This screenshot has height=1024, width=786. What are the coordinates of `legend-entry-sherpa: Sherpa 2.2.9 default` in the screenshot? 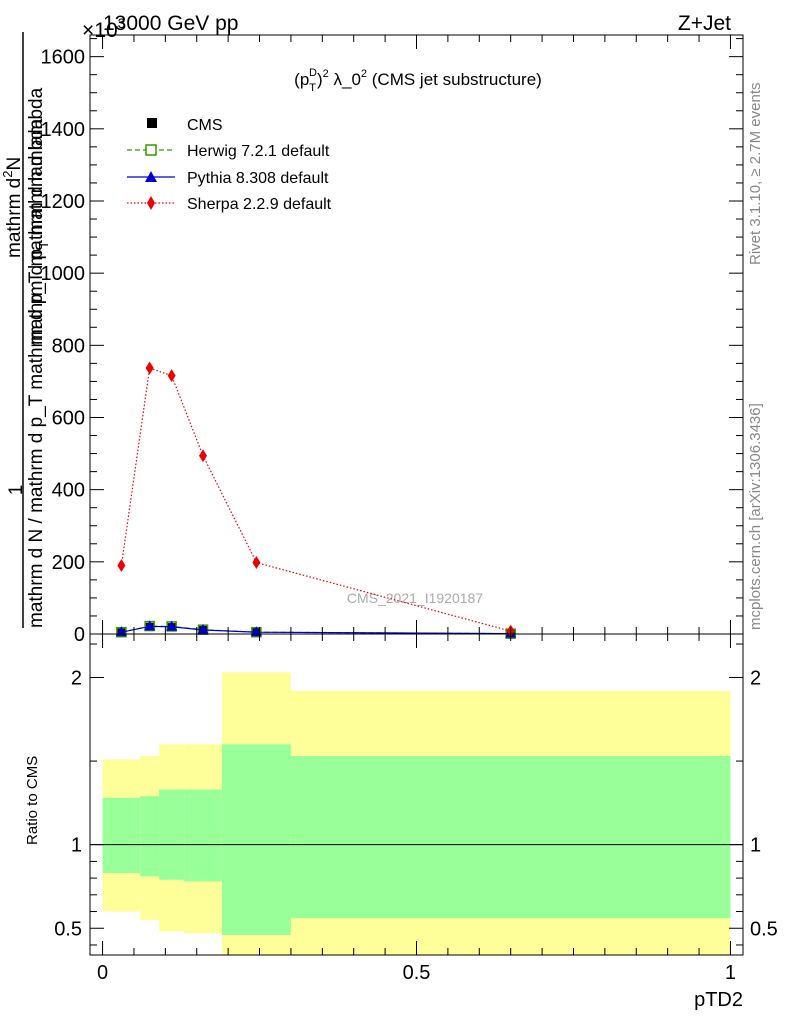 It's located at (229, 204).